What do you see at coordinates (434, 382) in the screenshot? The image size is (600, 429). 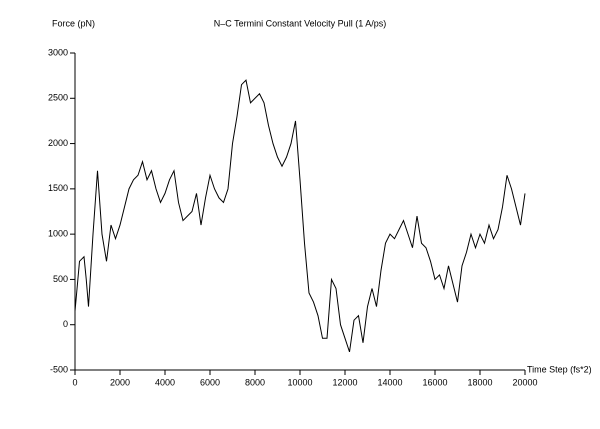 I see `x-tick-label: 16000` at bounding box center [434, 382].